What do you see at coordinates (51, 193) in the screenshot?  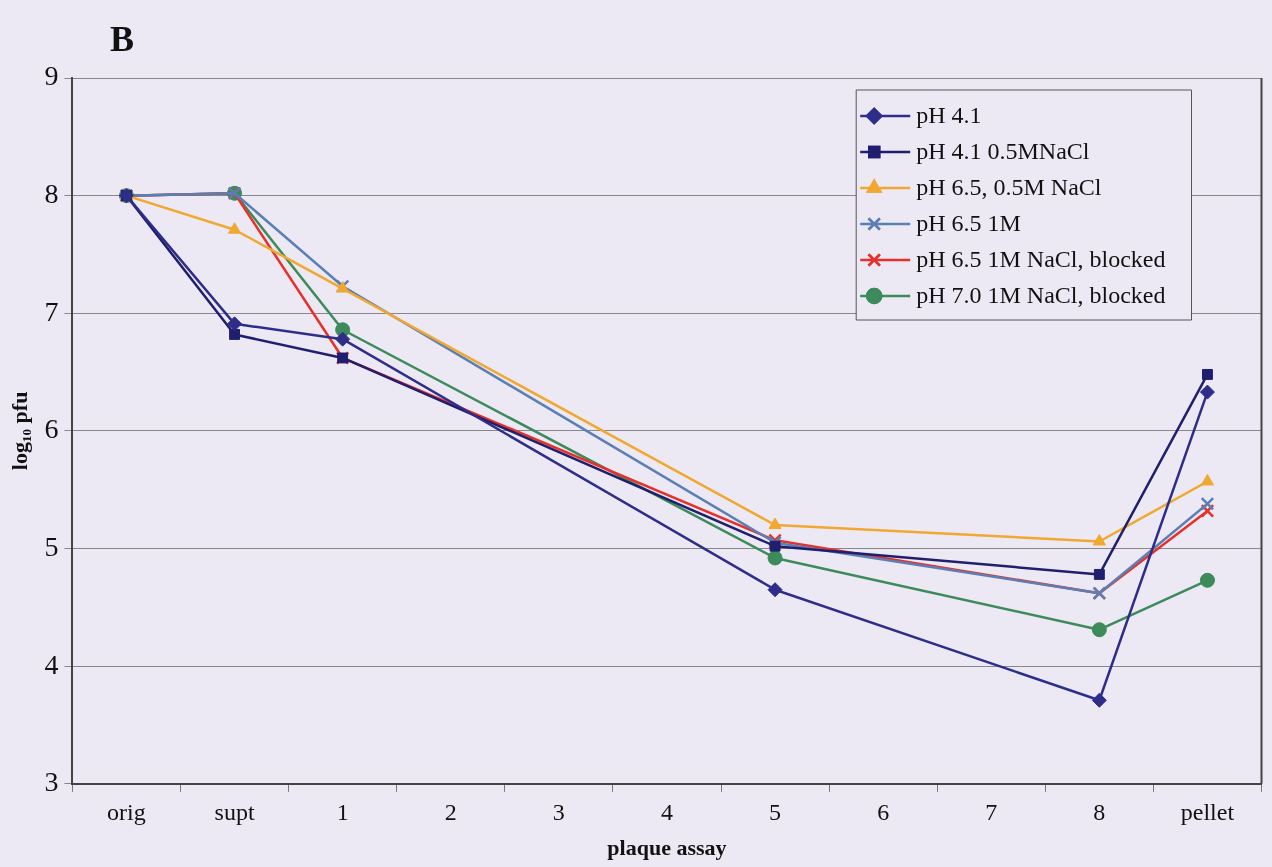 I see `y-tick-label: 8` at bounding box center [51, 193].